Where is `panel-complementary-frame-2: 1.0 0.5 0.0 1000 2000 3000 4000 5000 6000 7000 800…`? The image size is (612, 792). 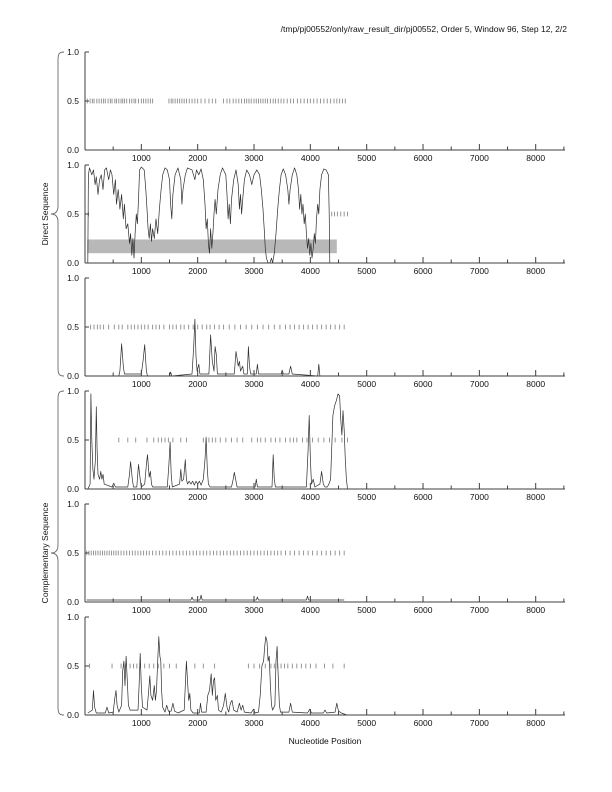 panel-complementary-frame-2: 1.0 0.5 0.0 1000 2000 3000 4000 5000 6000 7000 800… is located at coordinates (316, 557).